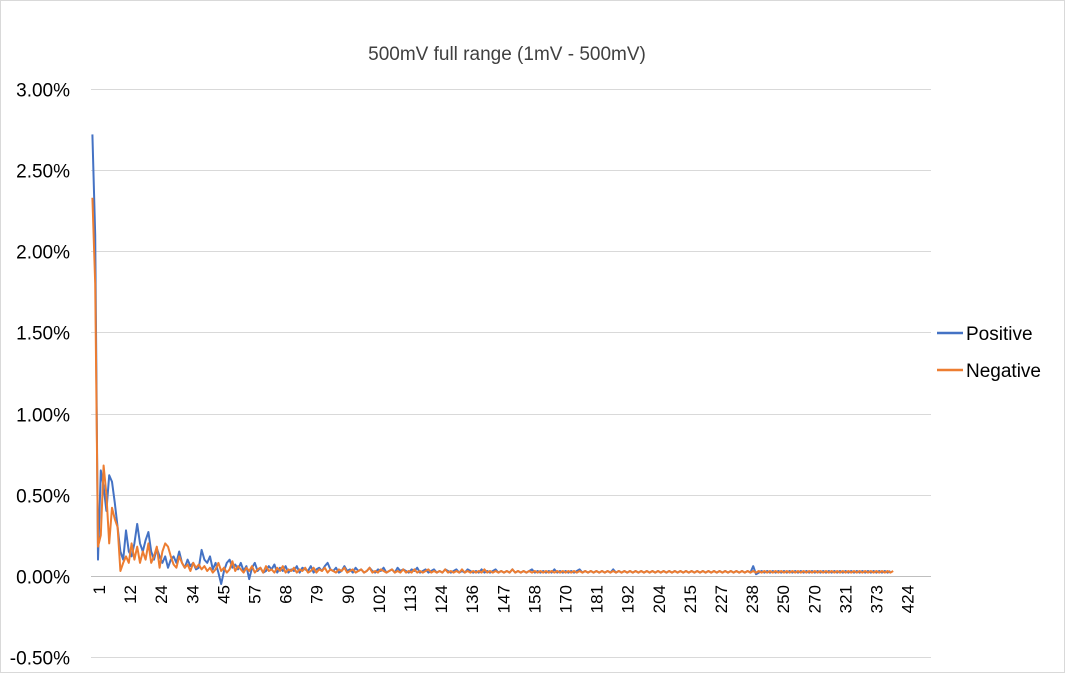 The width and height of the screenshot is (1071, 679). I want to click on y-tick-label: 2.00%, so click(43, 253).